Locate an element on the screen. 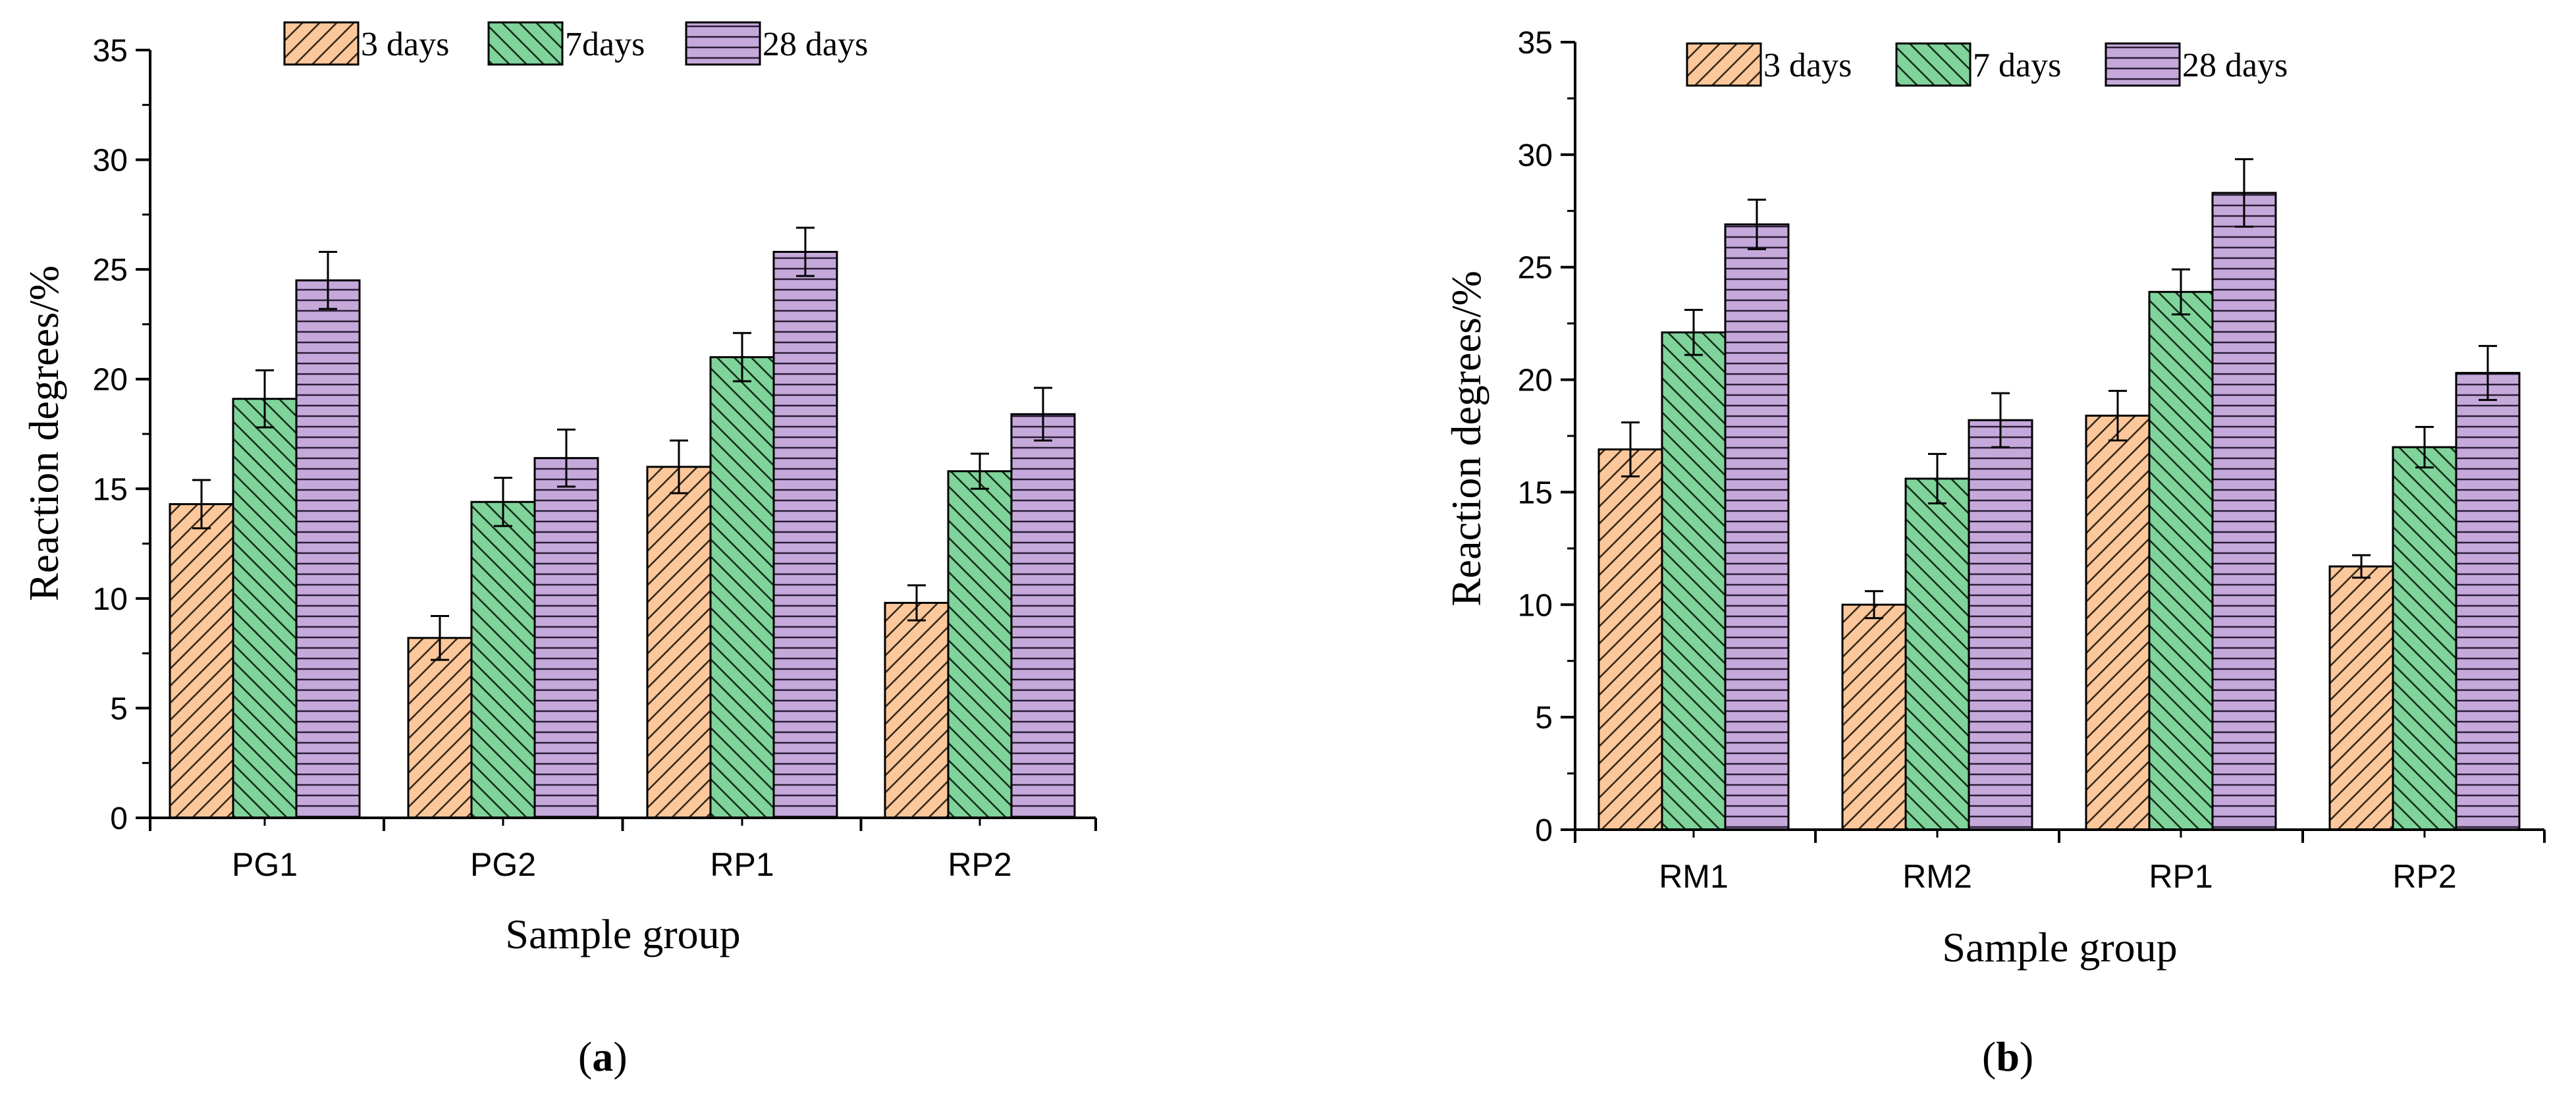  legend-label: 7 days is located at coordinates (2017, 65).